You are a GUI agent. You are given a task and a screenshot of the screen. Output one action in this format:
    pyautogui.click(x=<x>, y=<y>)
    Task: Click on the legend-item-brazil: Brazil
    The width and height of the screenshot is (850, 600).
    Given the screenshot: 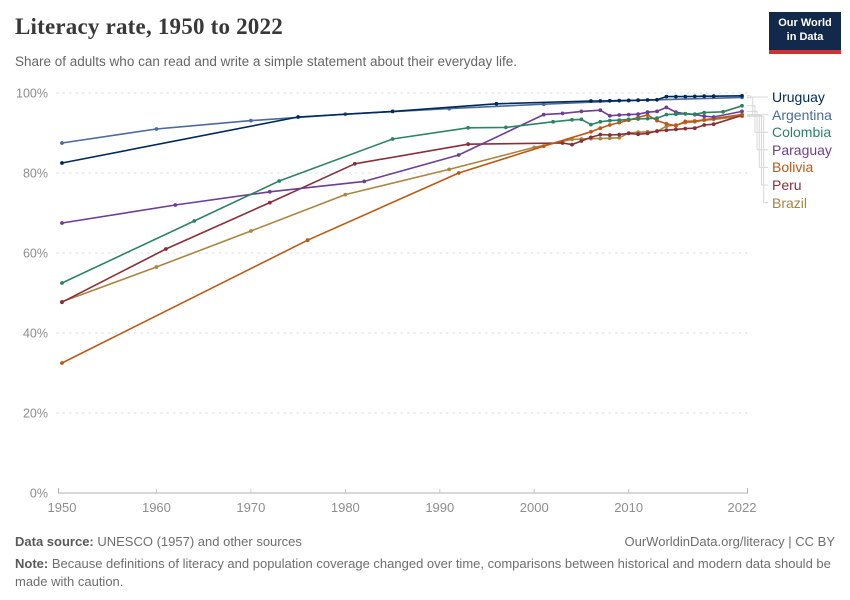 What is the action you would take?
    pyautogui.click(x=790, y=202)
    